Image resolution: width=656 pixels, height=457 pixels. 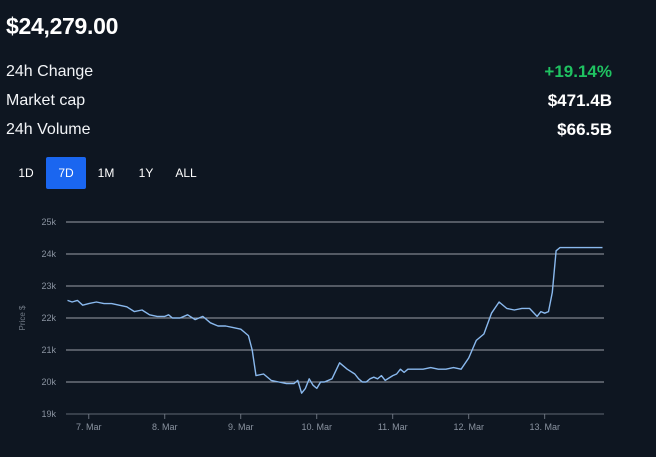 I want to click on x-tick-label: 10. Mar, so click(x=317, y=427).